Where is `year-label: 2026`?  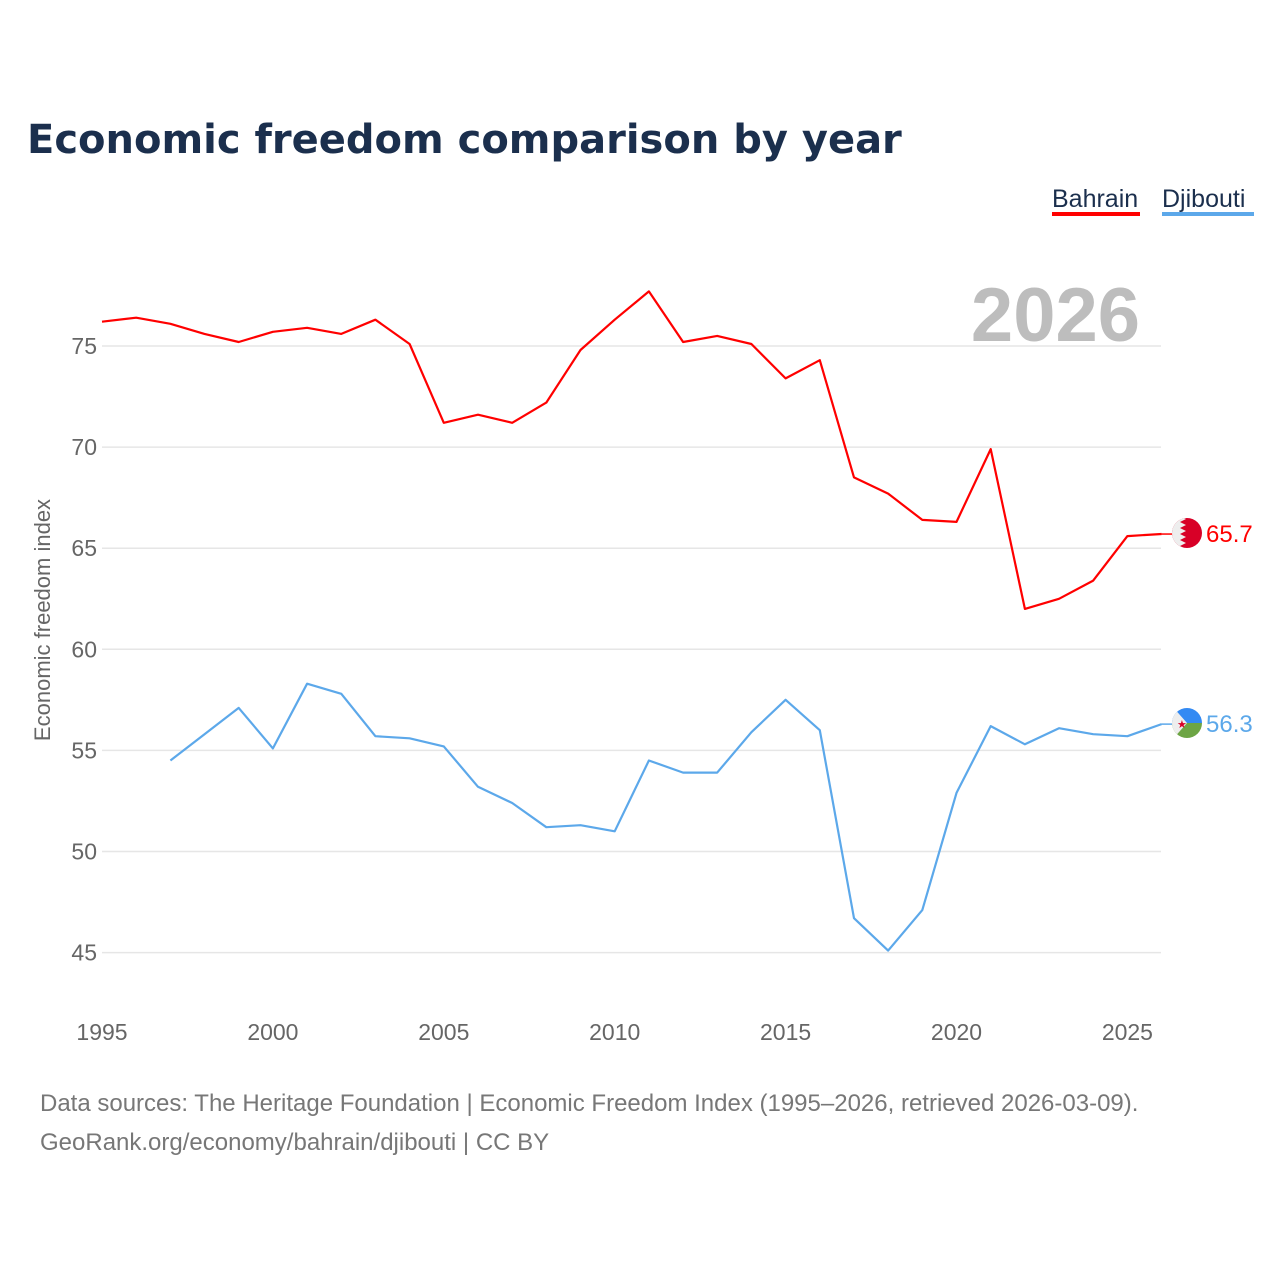
year-label: 2026 is located at coordinates (1055, 315).